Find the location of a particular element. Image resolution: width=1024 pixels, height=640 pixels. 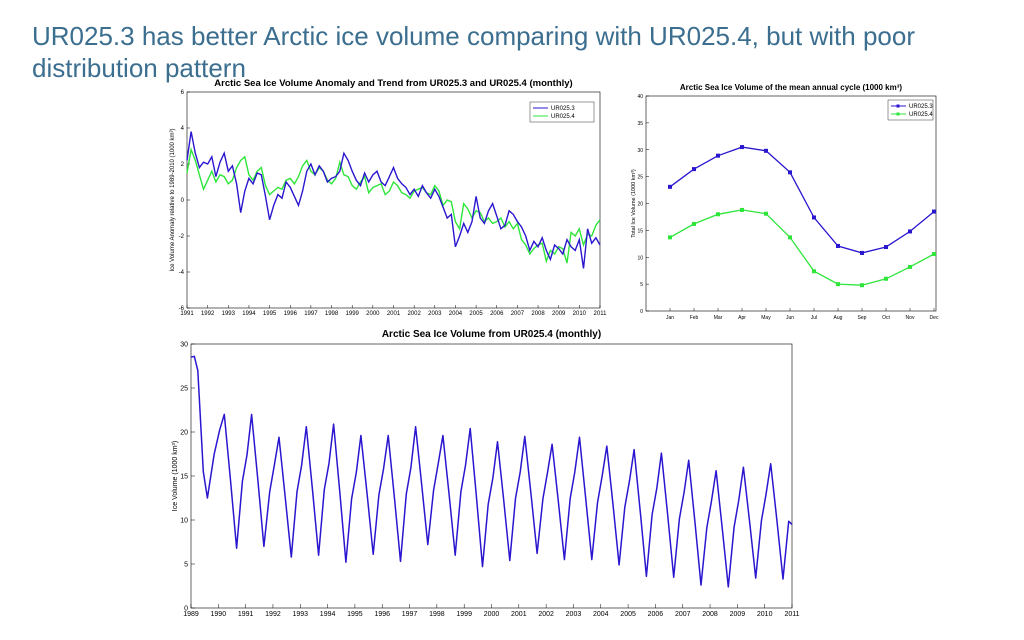

monthly-ytick-label: 30 is located at coordinates (184, 345).